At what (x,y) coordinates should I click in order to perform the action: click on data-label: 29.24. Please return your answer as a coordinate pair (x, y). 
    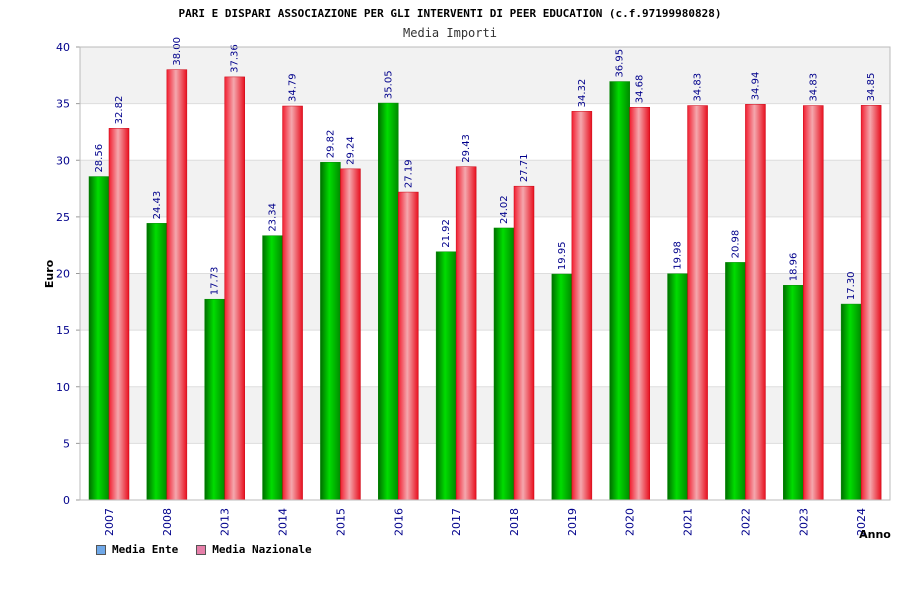
    Looking at the image, I should click on (350, 150).